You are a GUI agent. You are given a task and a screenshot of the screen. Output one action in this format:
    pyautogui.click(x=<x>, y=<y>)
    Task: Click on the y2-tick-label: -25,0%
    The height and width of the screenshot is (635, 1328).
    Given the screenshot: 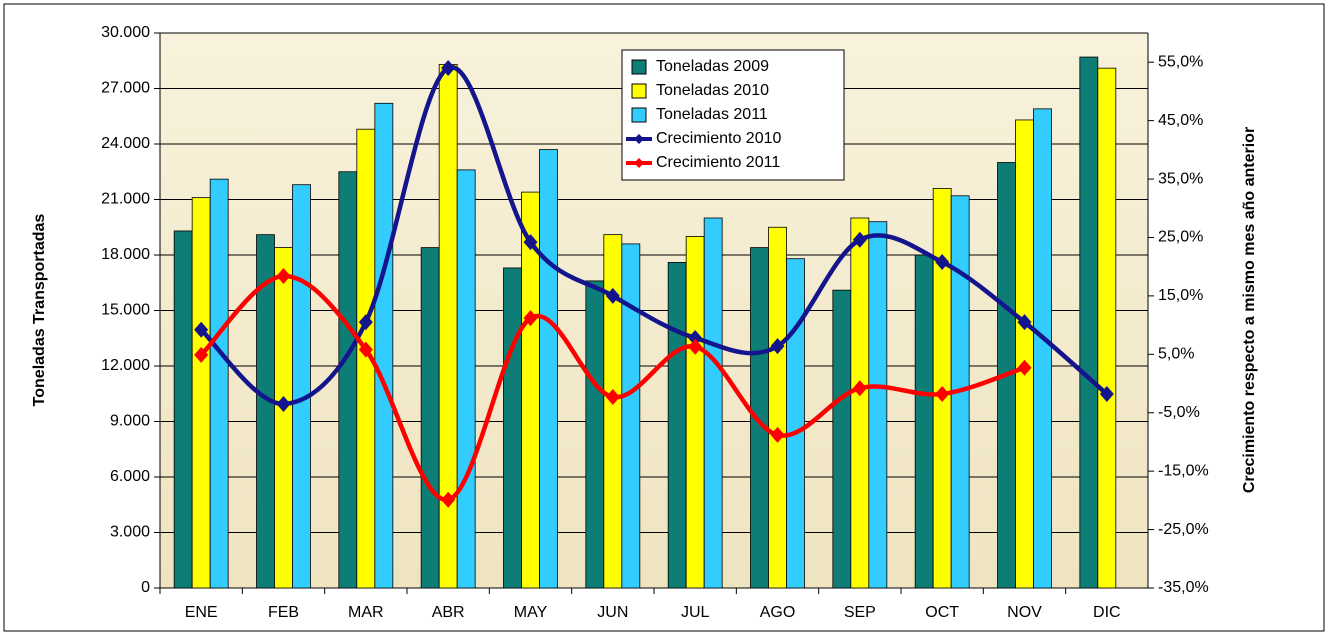 What is the action you would take?
    pyautogui.click(x=1183, y=529)
    